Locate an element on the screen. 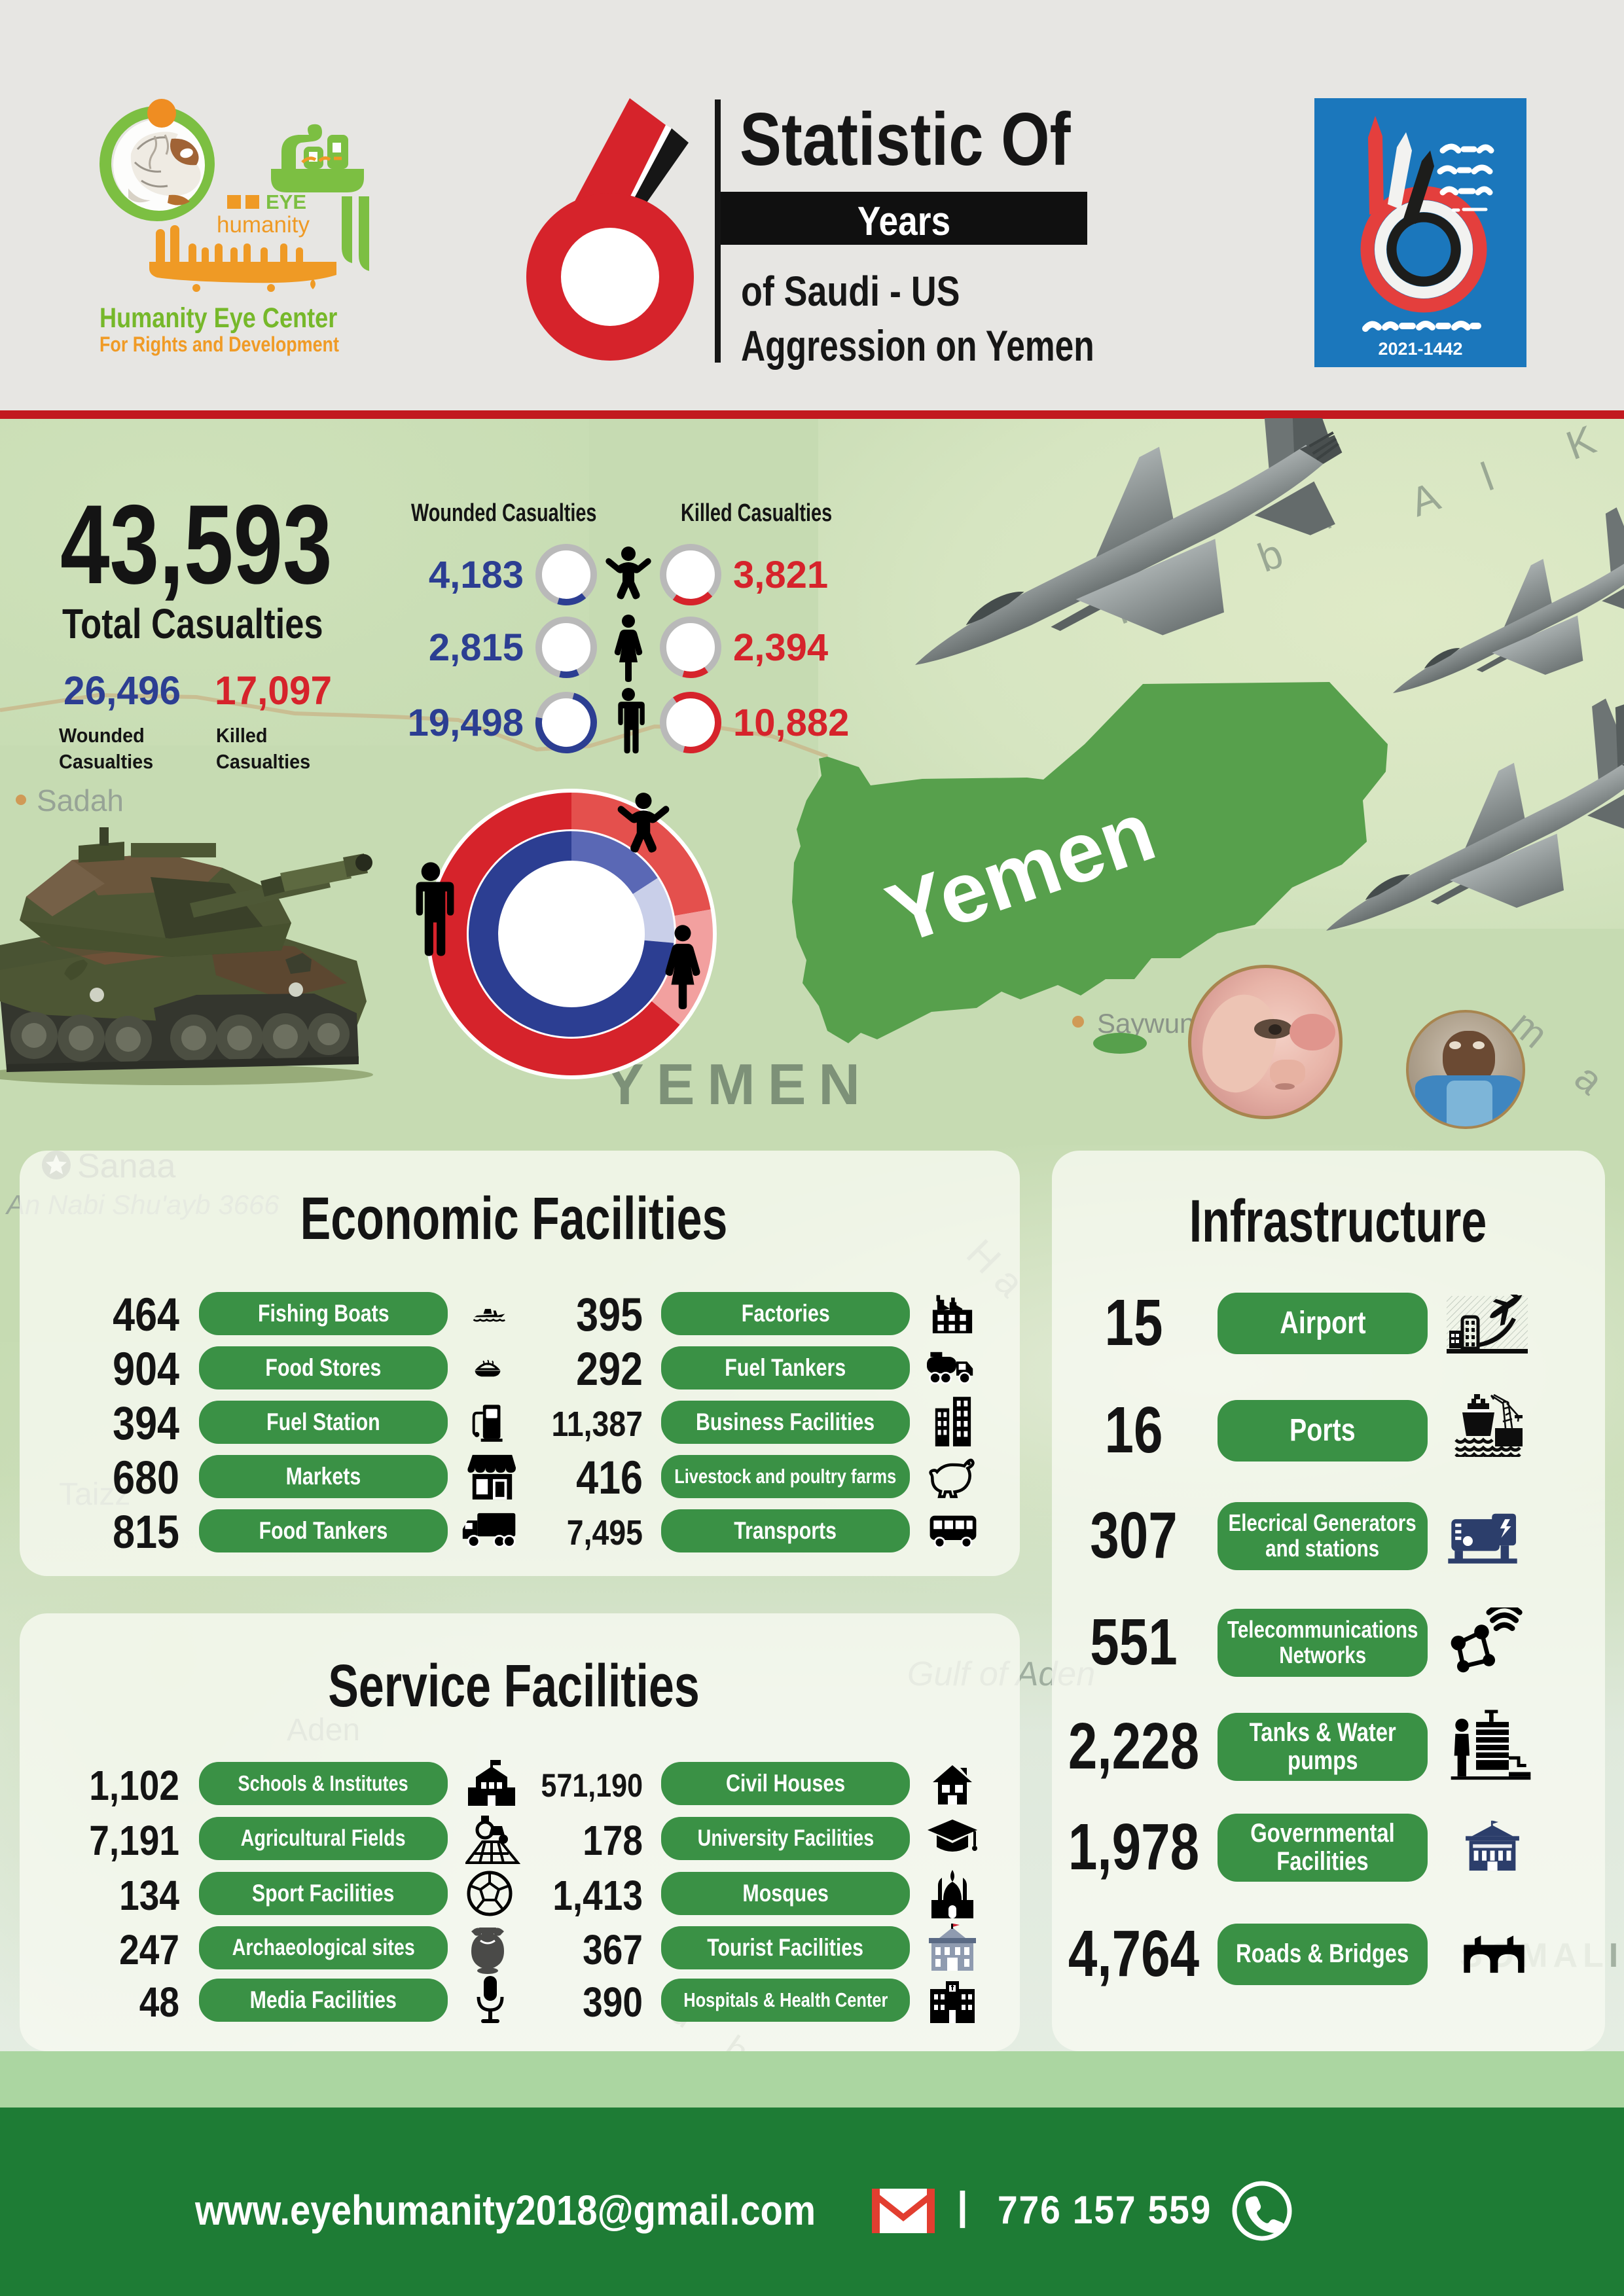 The height and width of the screenshot is (2296, 1624). svg-text: 2021-1442 is located at coordinates (1420, 349).